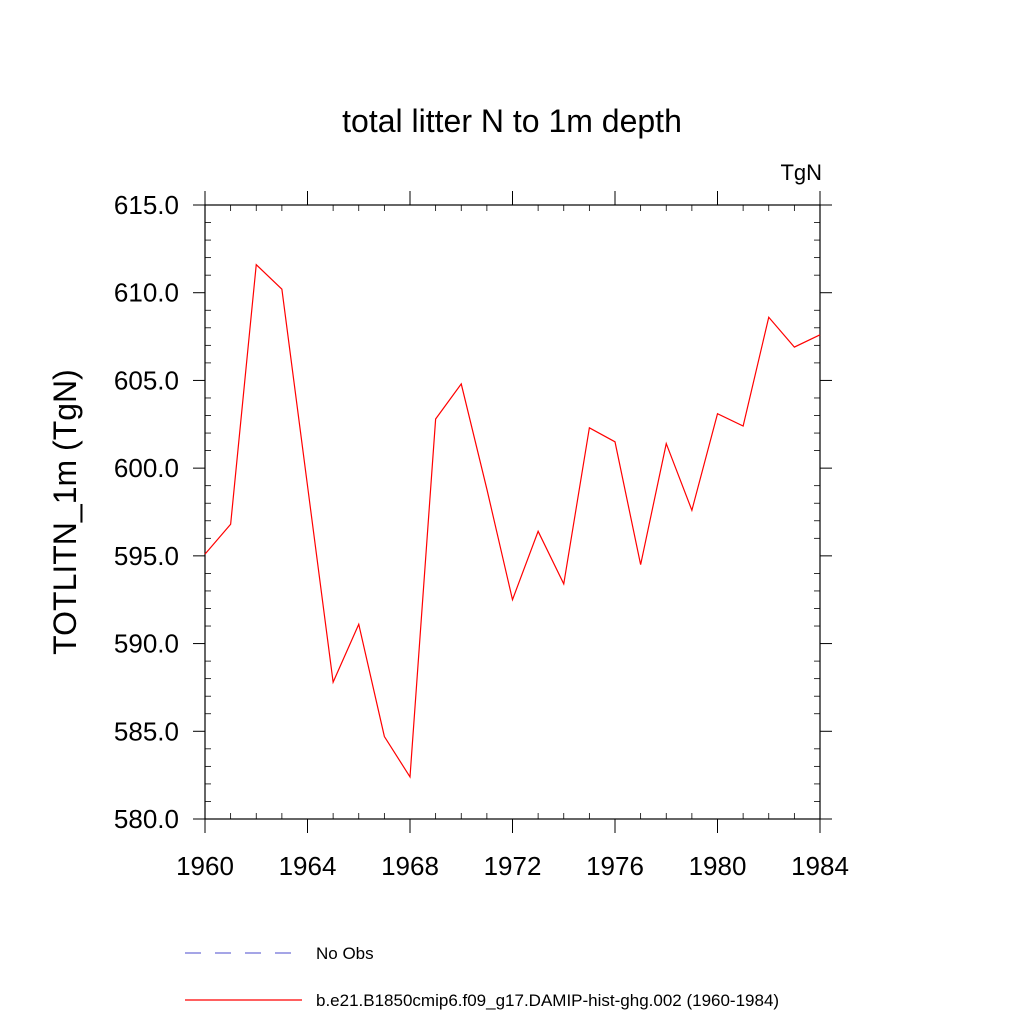 The height and width of the screenshot is (1024, 1024). Describe the element at coordinates (146, 512) in the screenshot. I see `y-tick-labels: 580.0 585.0 590.0 595.0 600.0 605.0 610.0 615.0` at that location.